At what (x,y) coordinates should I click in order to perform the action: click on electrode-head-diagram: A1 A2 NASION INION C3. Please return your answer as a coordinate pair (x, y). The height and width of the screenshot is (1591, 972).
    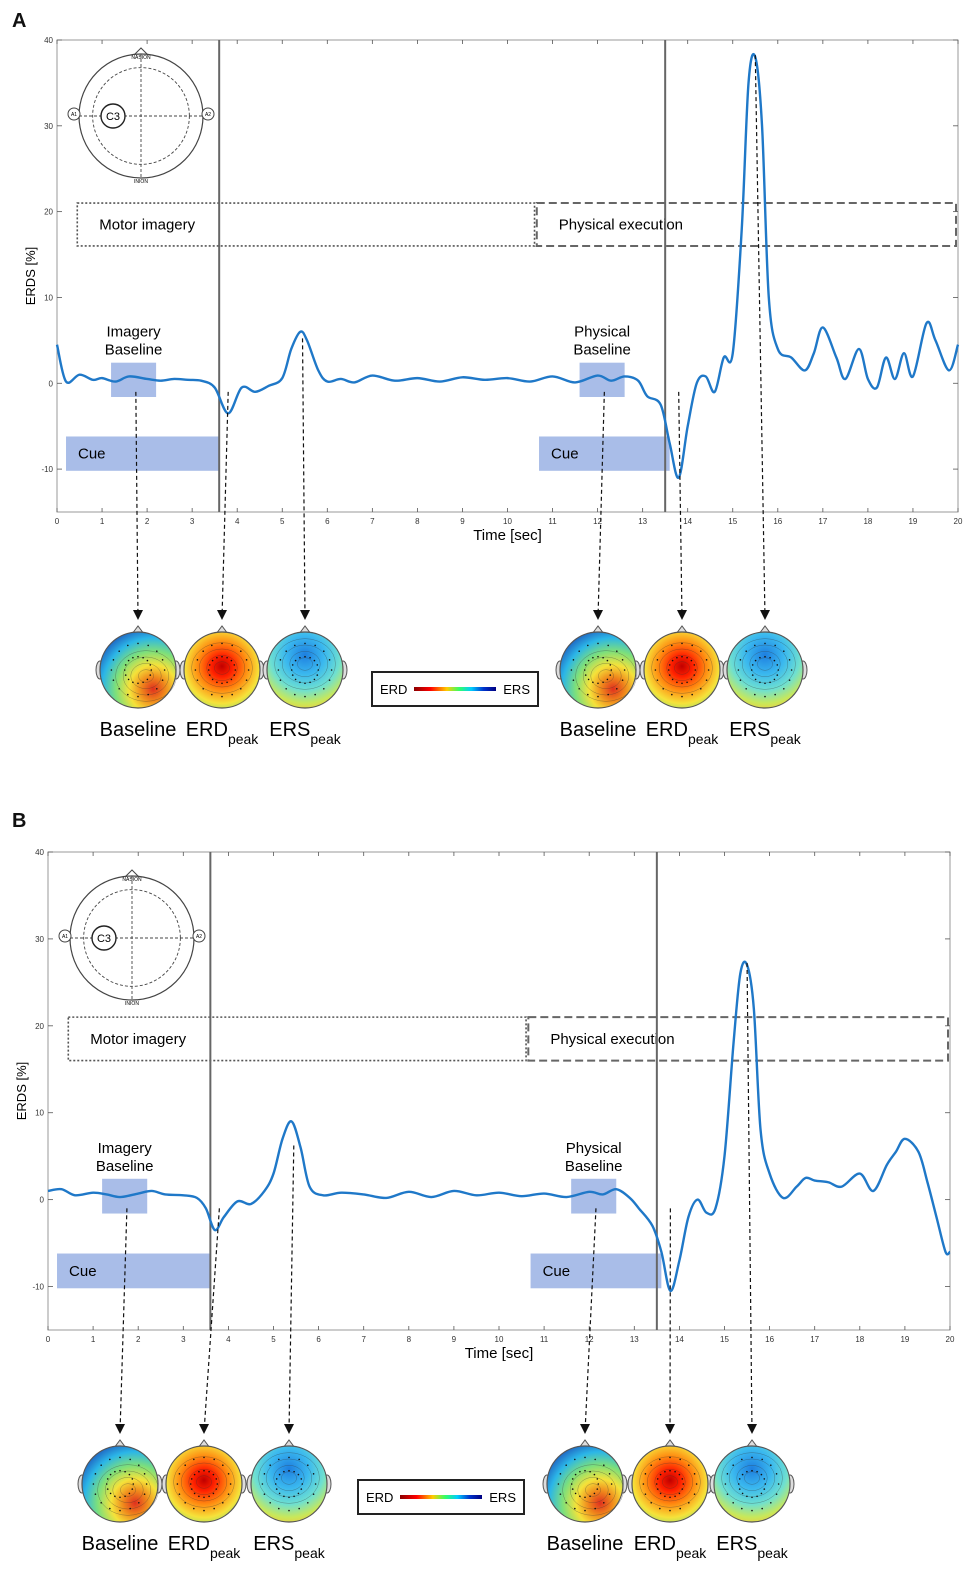
    Looking at the image, I should click on (141, 116).